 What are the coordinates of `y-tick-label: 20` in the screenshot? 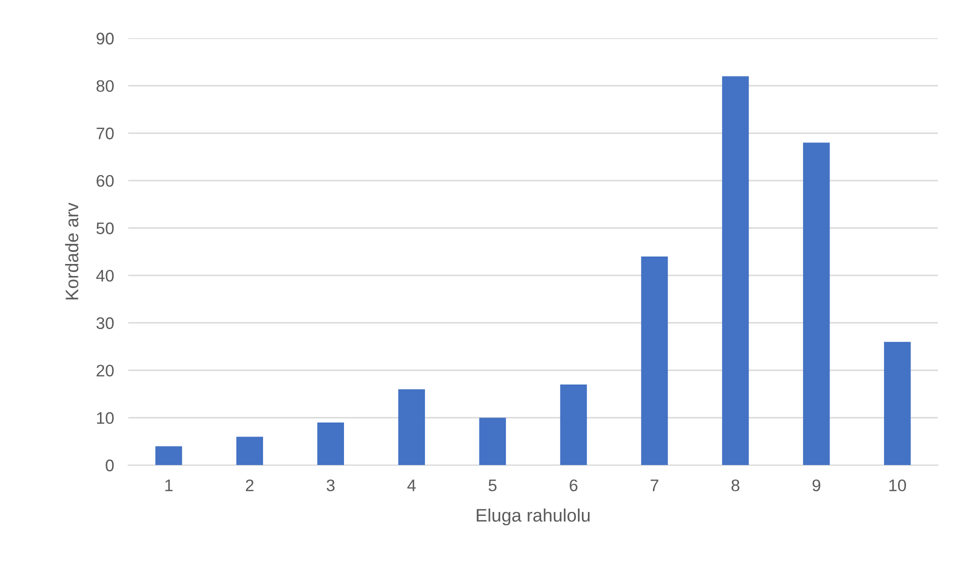 It's located at (105, 370).